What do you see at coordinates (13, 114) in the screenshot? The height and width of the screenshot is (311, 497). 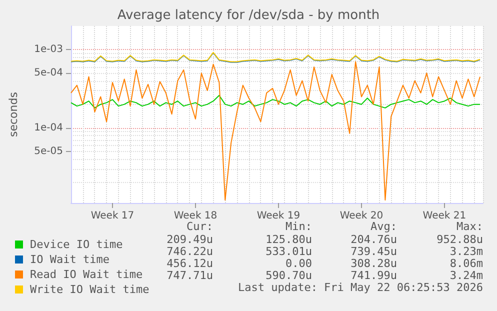 I see `y-axis-title: seconds` at bounding box center [13, 114].